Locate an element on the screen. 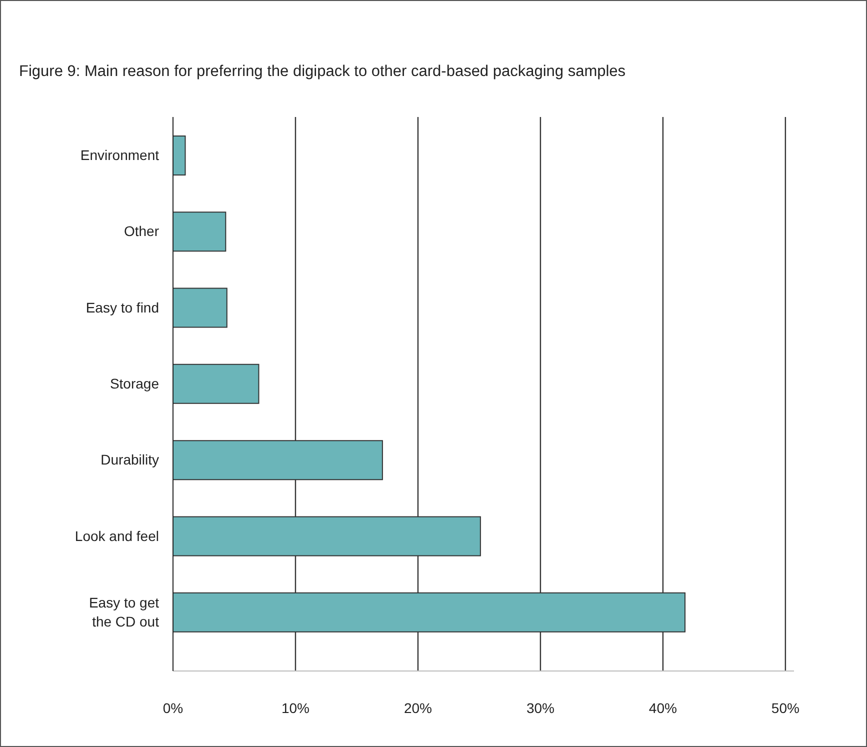 This screenshot has height=747, width=867. chart-title: Figure 9: Main reason for preferring the digipack to other card-based packaging samples is located at coordinates (322, 72).